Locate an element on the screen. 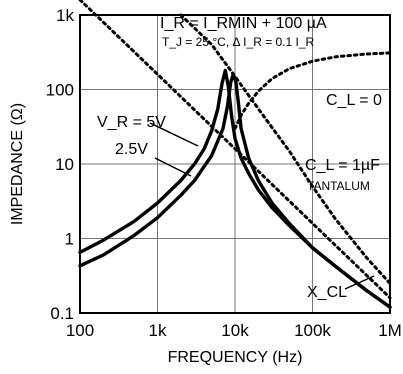  cl0-label: C_L = 0 is located at coordinates (354, 100).